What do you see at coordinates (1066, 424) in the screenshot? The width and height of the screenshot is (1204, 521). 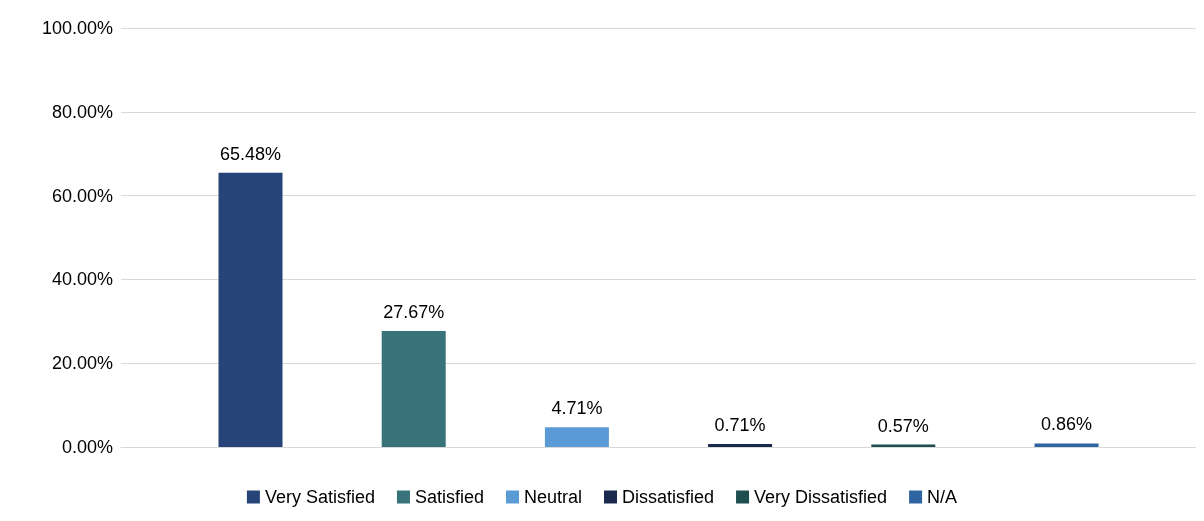 I see `data-label: 0.86%` at bounding box center [1066, 424].